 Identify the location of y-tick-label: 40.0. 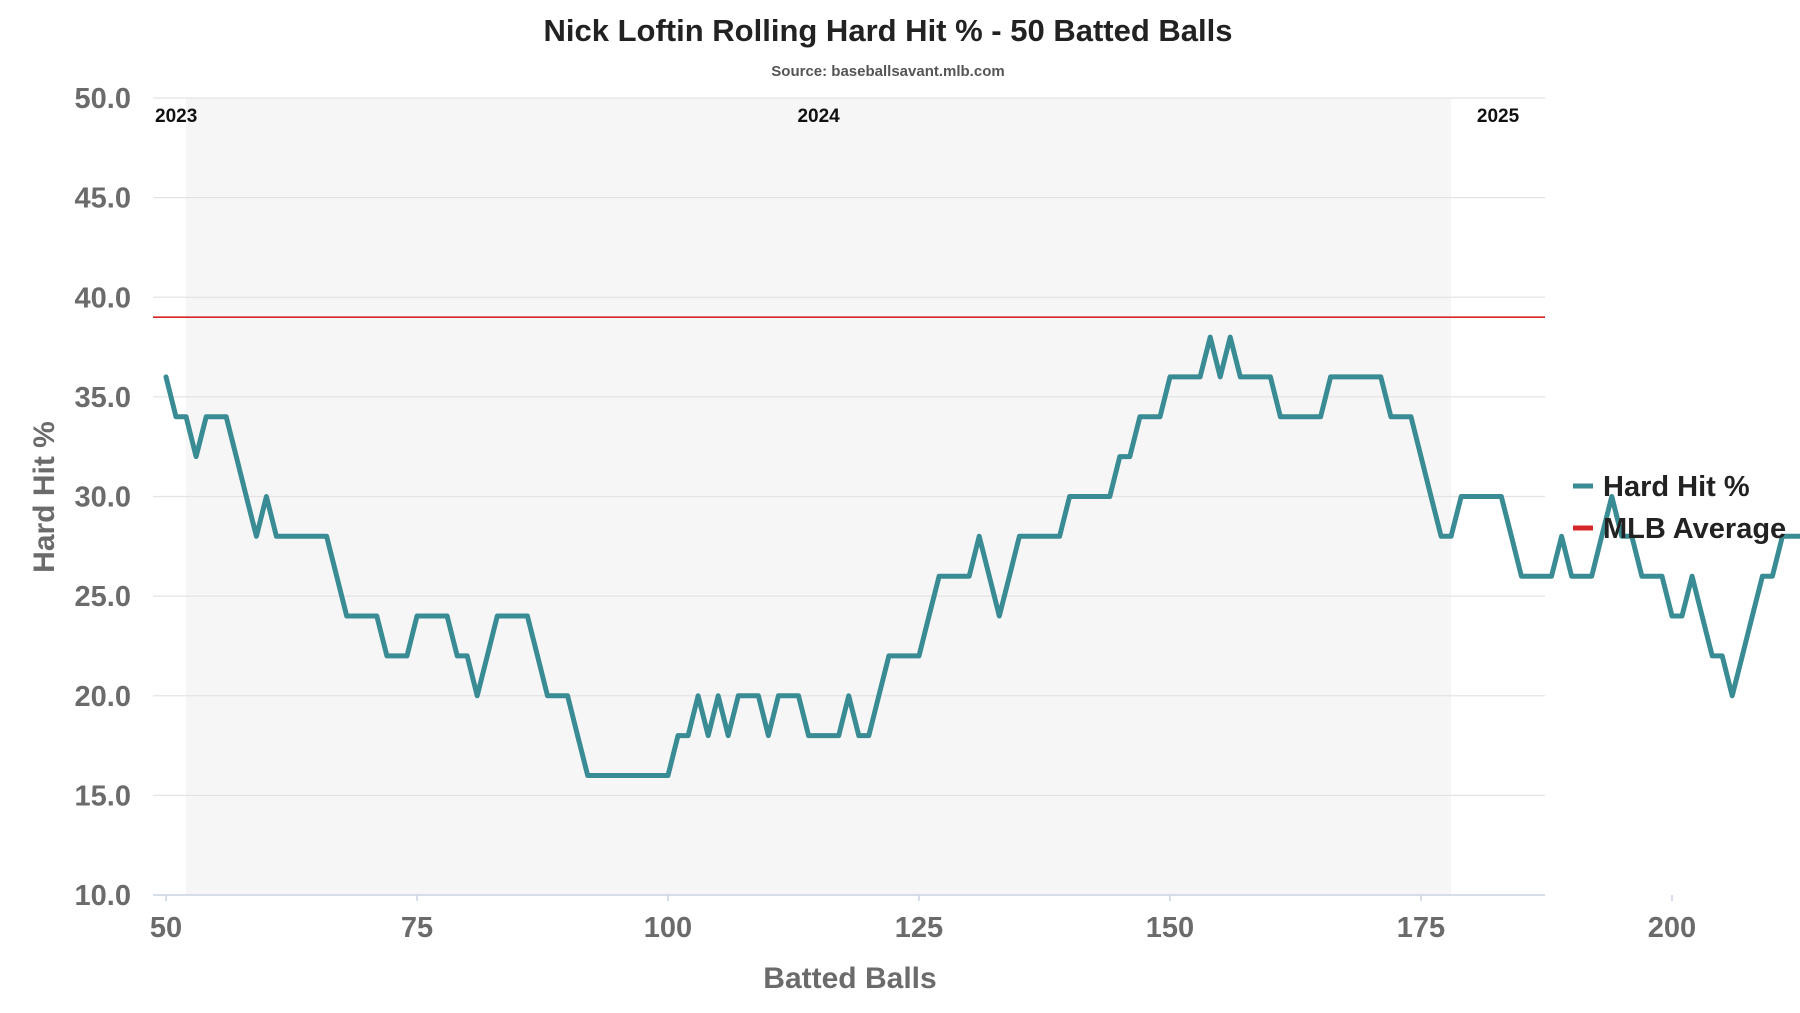
(103, 298).